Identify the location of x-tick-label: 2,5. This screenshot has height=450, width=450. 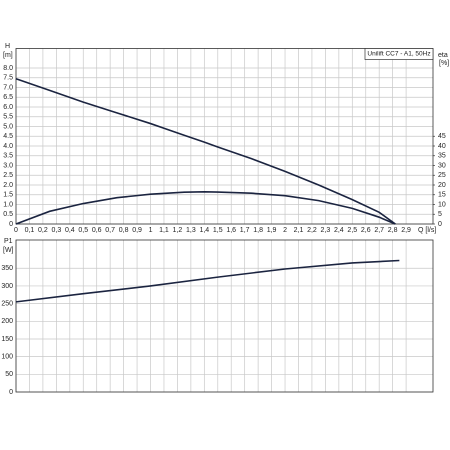
(352, 230).